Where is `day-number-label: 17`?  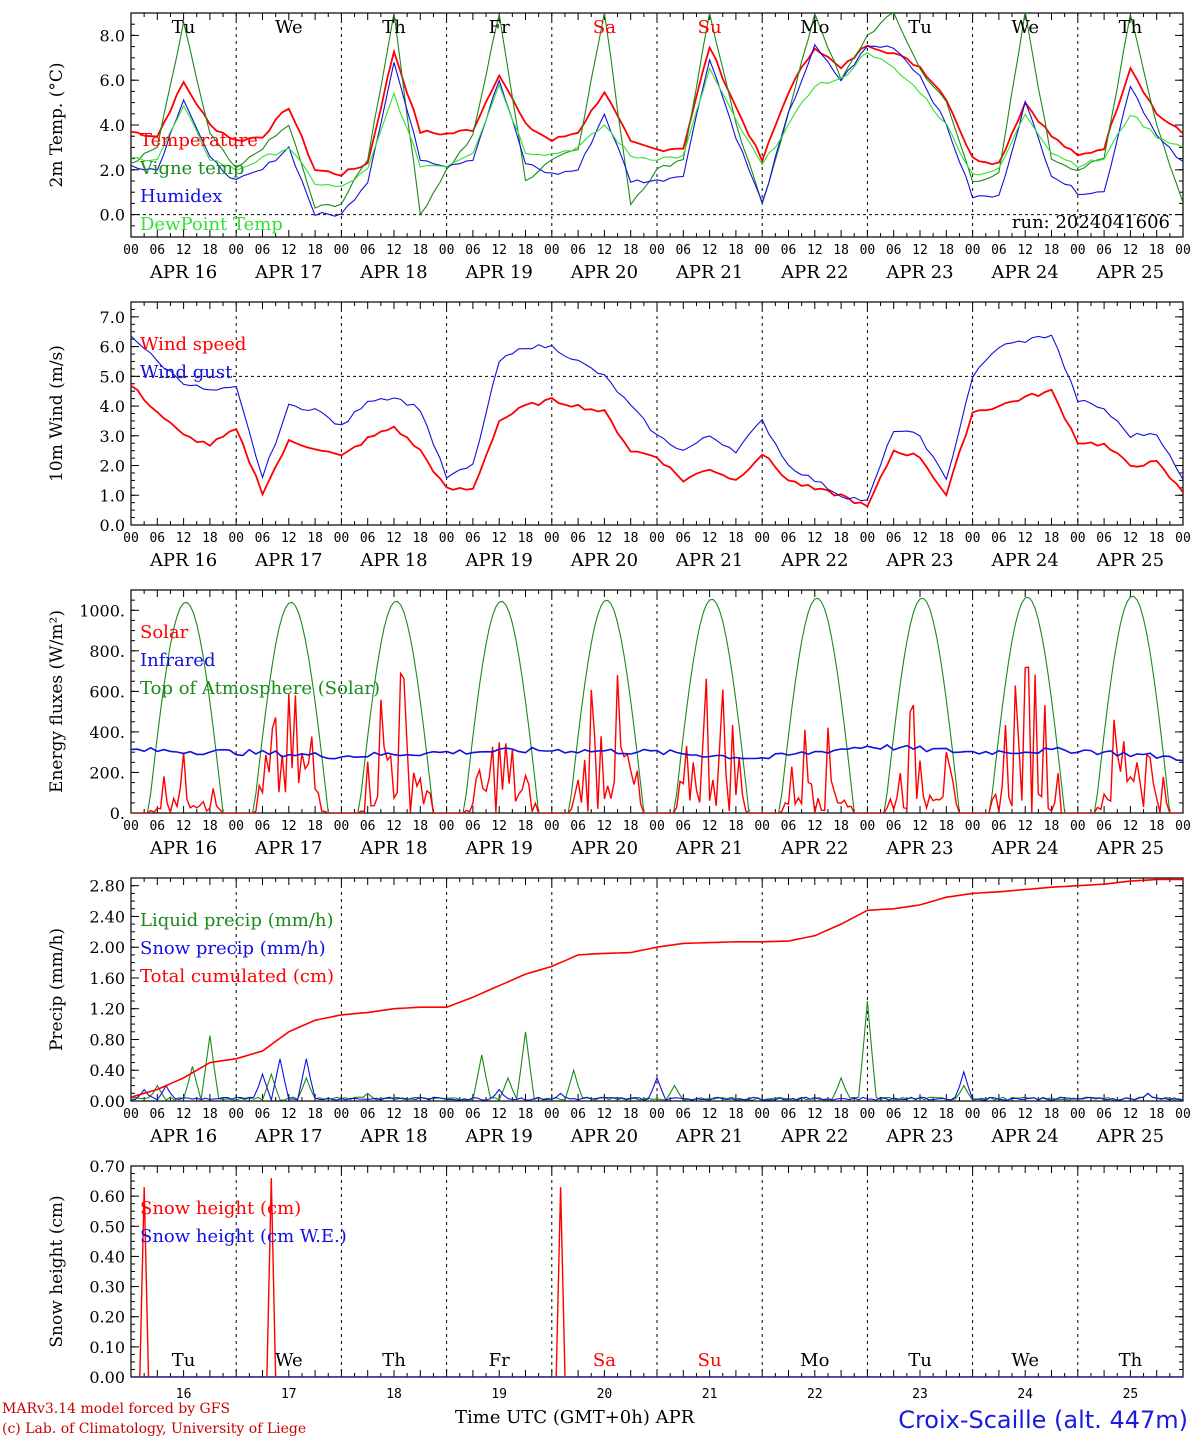 day-number-label: 17 is located at coordinates (289, 1394).